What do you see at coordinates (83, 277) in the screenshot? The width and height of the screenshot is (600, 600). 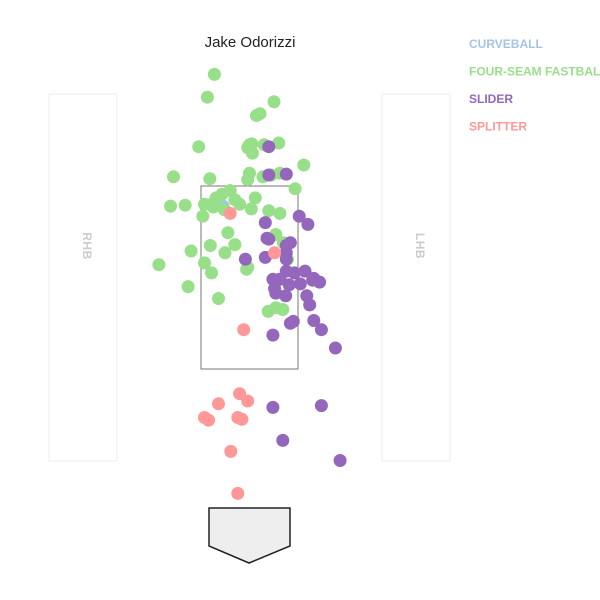 I see `rhb-batter-box` at bounding box center [83, 277].